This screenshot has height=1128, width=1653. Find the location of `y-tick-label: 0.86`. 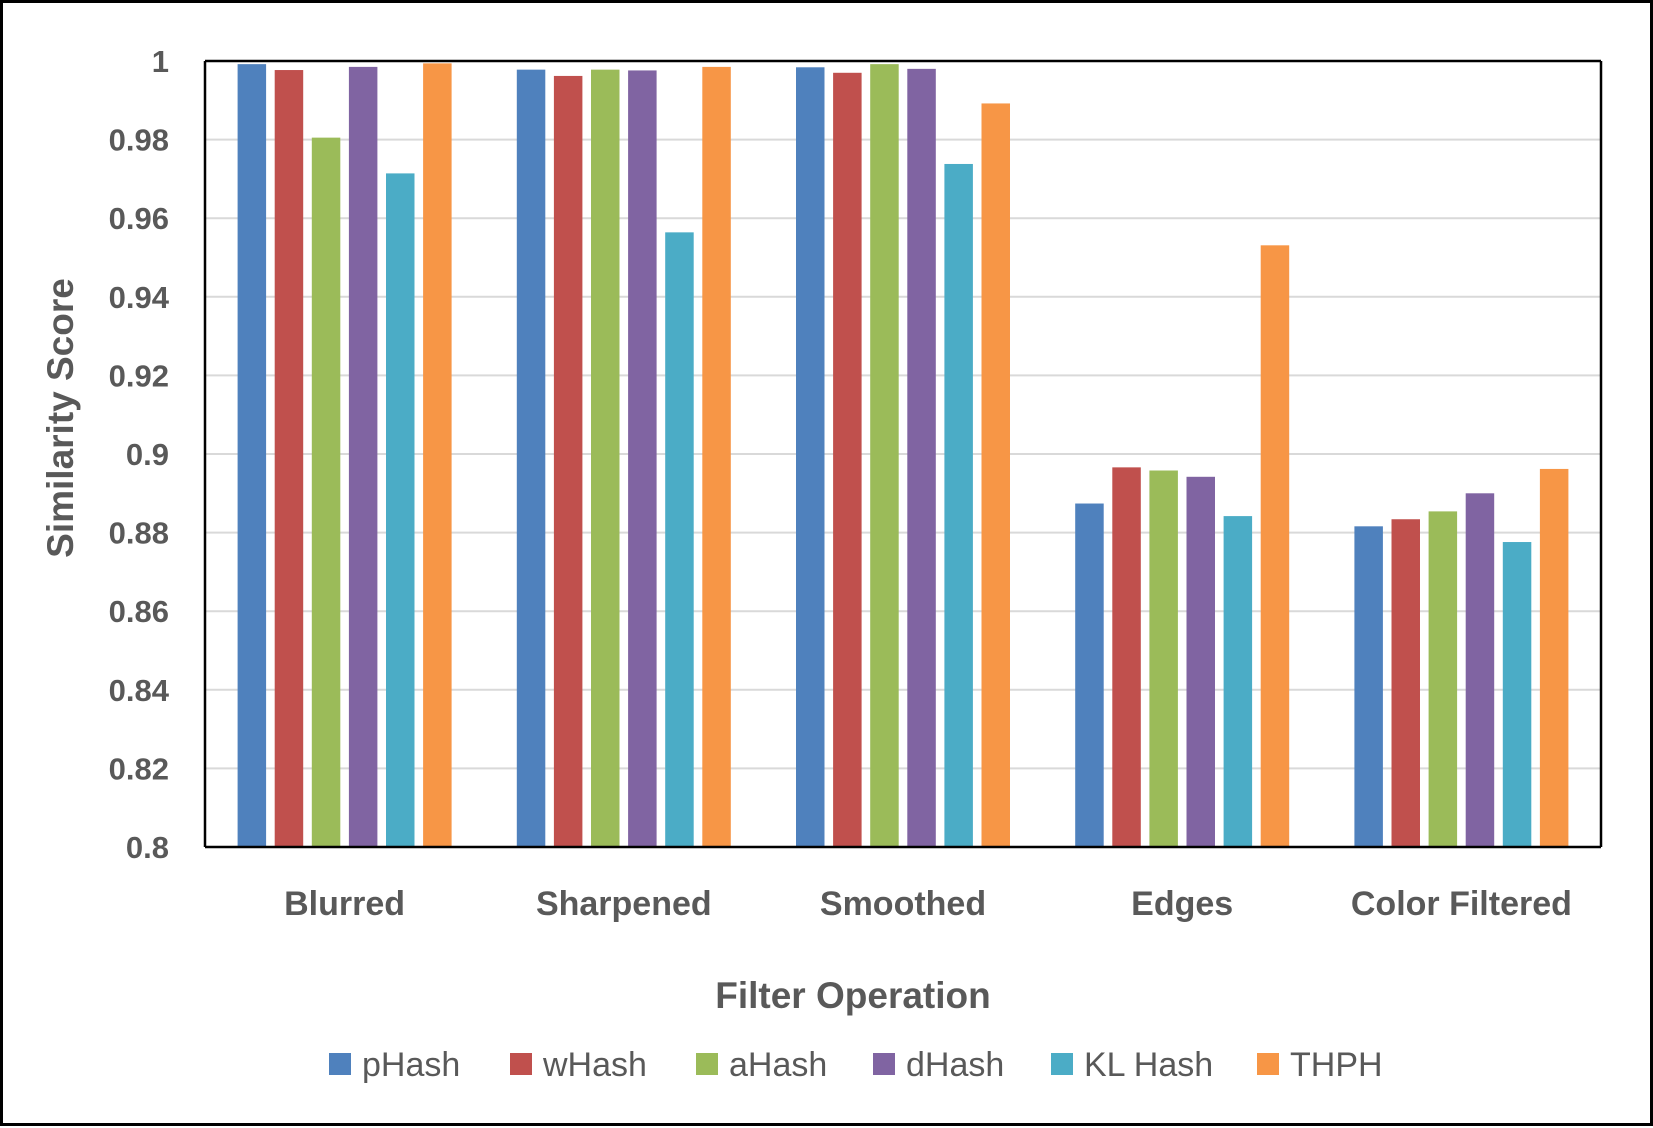

y-tick-label: 0.86 is located at coordinates (139, 611).